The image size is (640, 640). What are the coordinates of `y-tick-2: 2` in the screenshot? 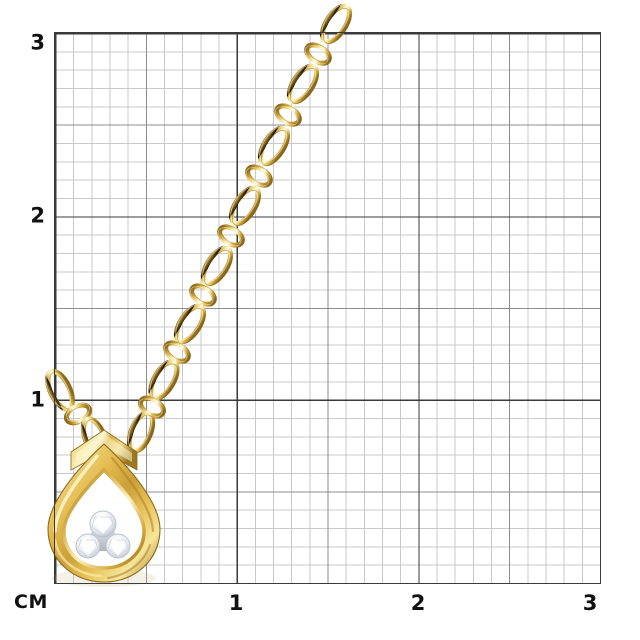 It's located at (37, 215).